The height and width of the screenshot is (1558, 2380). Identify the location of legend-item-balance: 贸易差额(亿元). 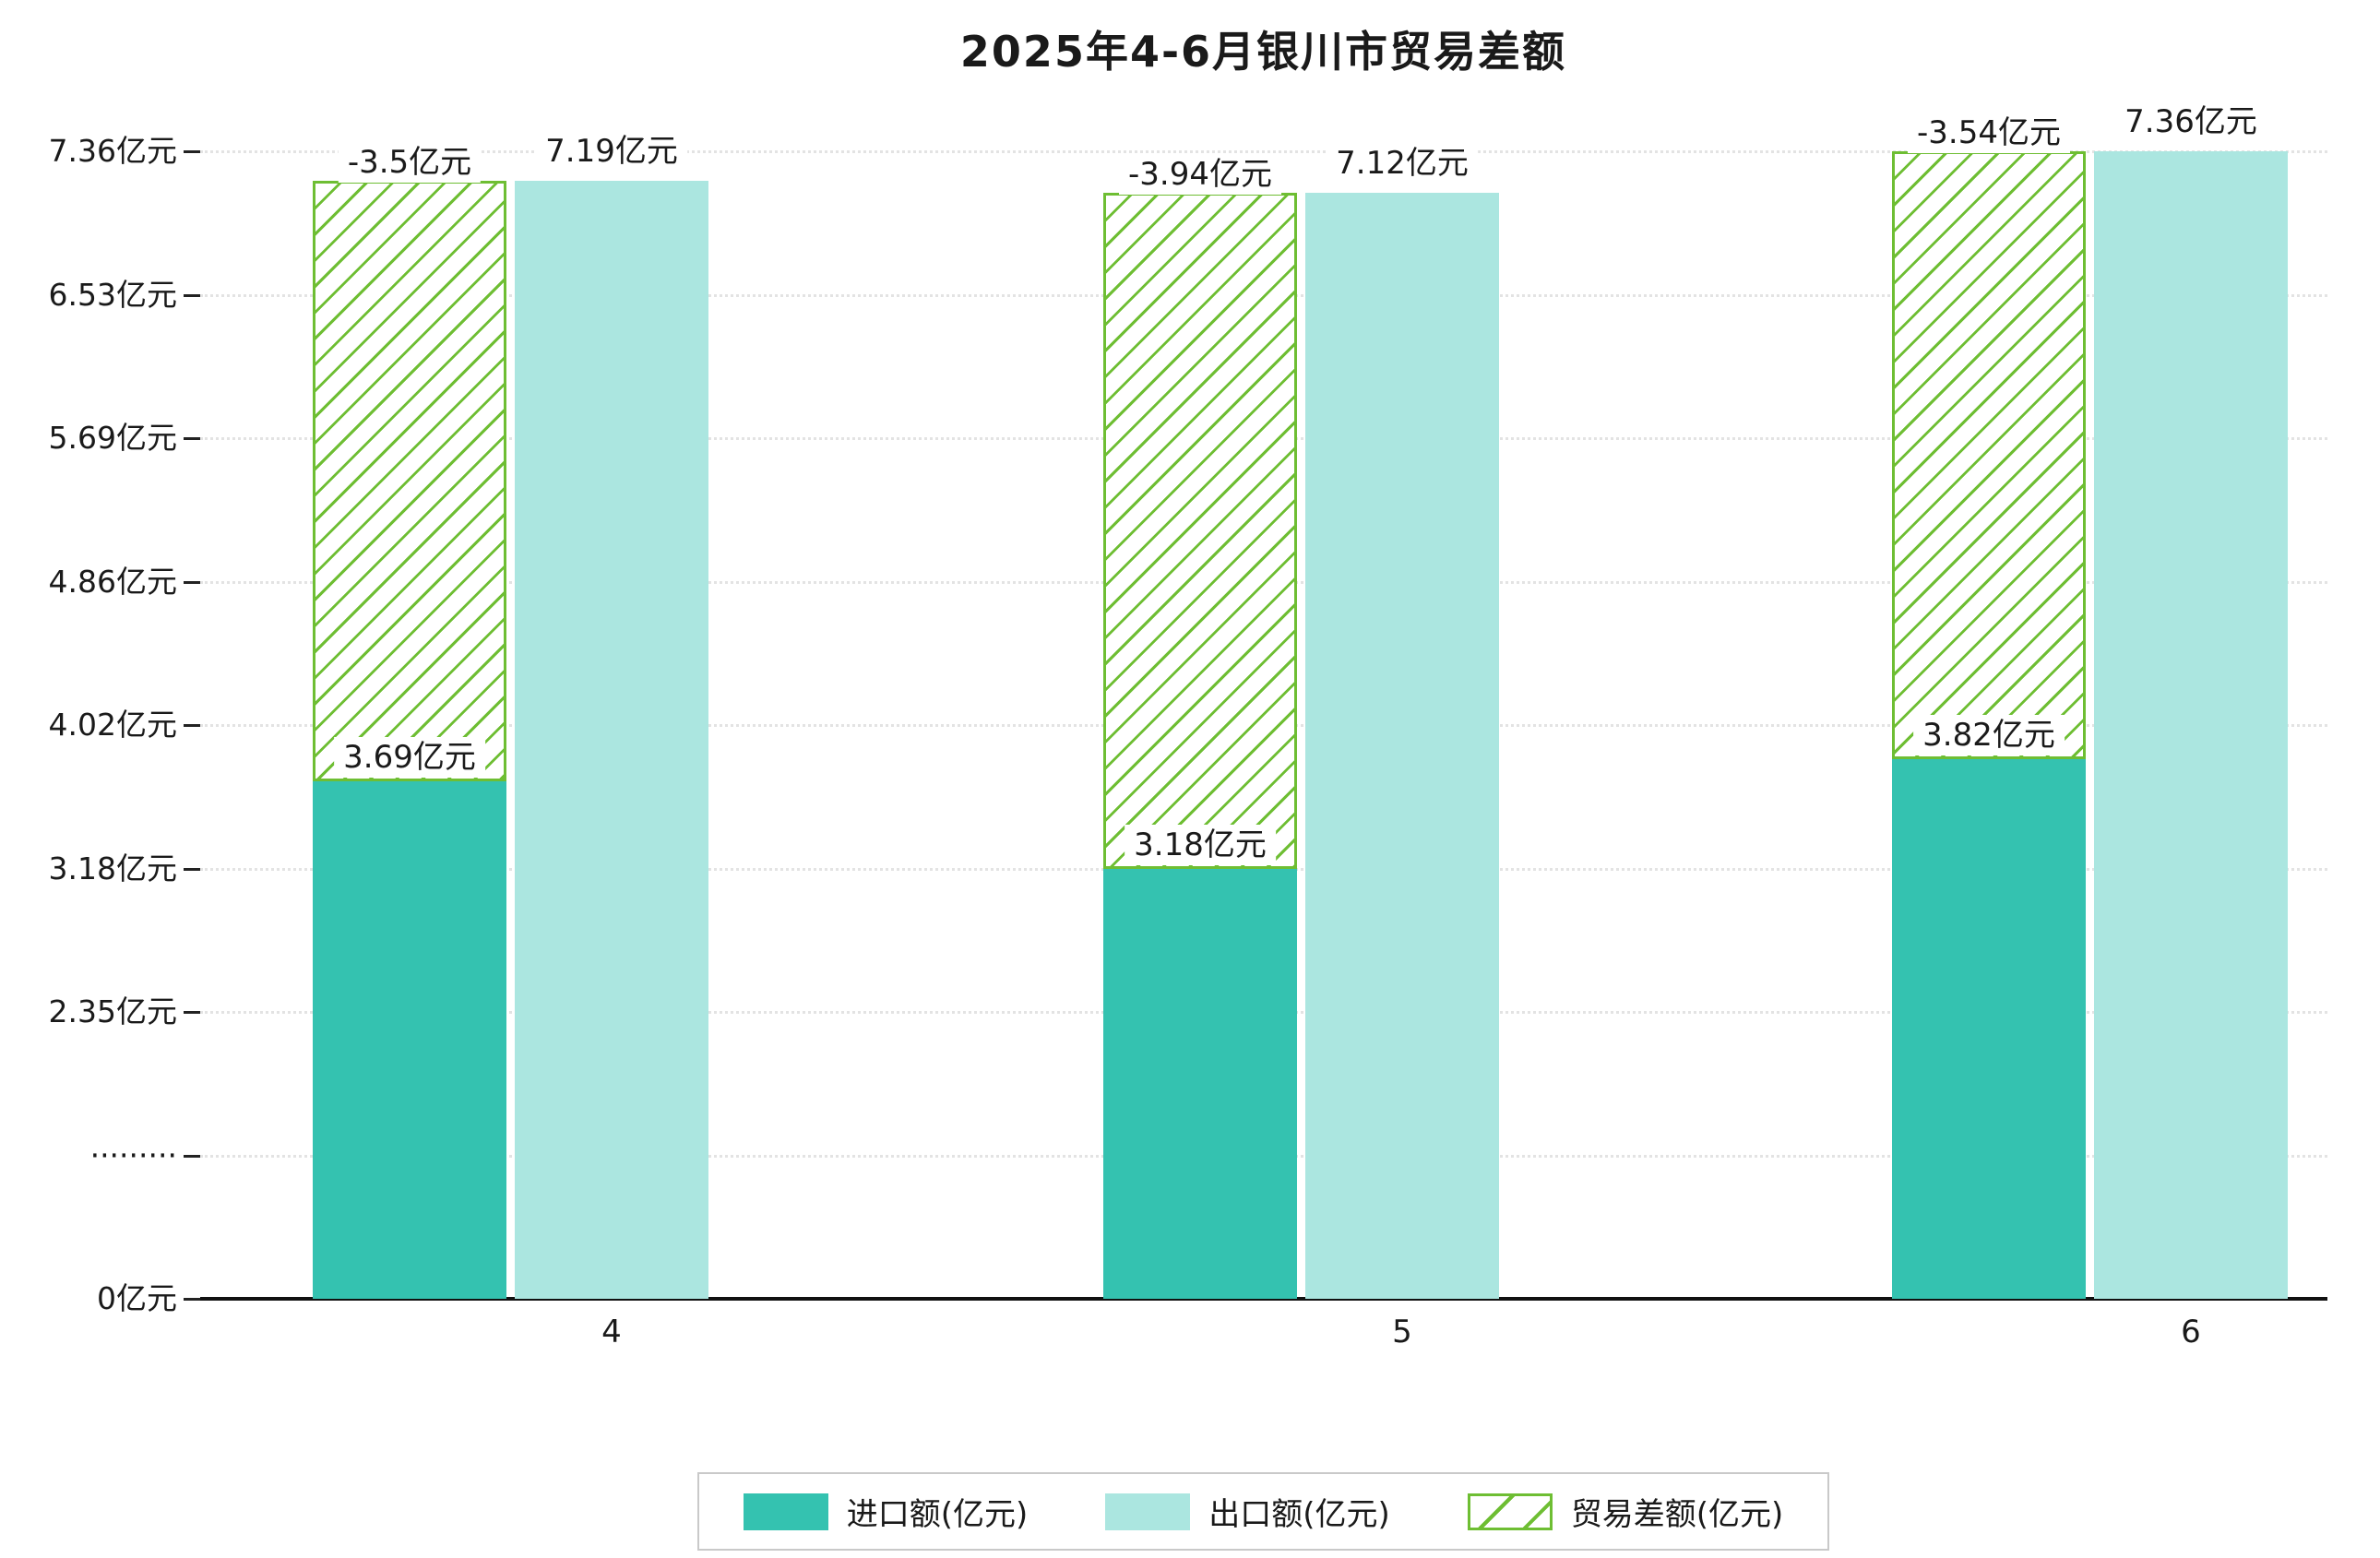
(1625, 1511).